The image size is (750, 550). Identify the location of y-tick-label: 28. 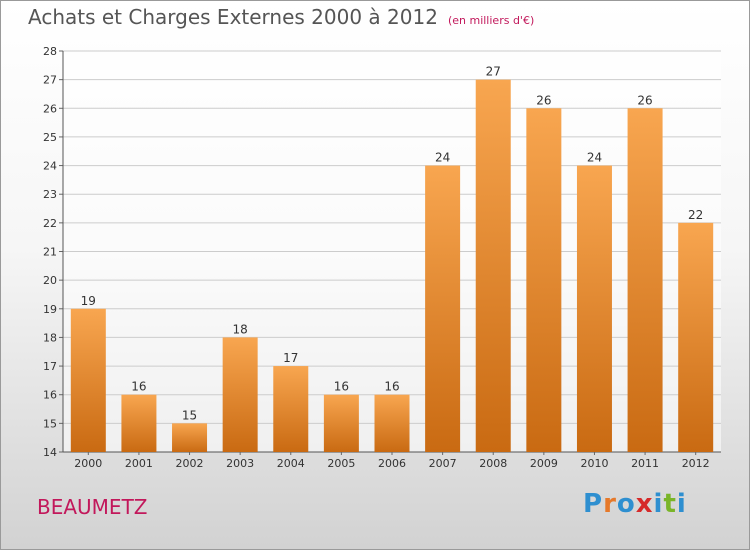
(50, 51).